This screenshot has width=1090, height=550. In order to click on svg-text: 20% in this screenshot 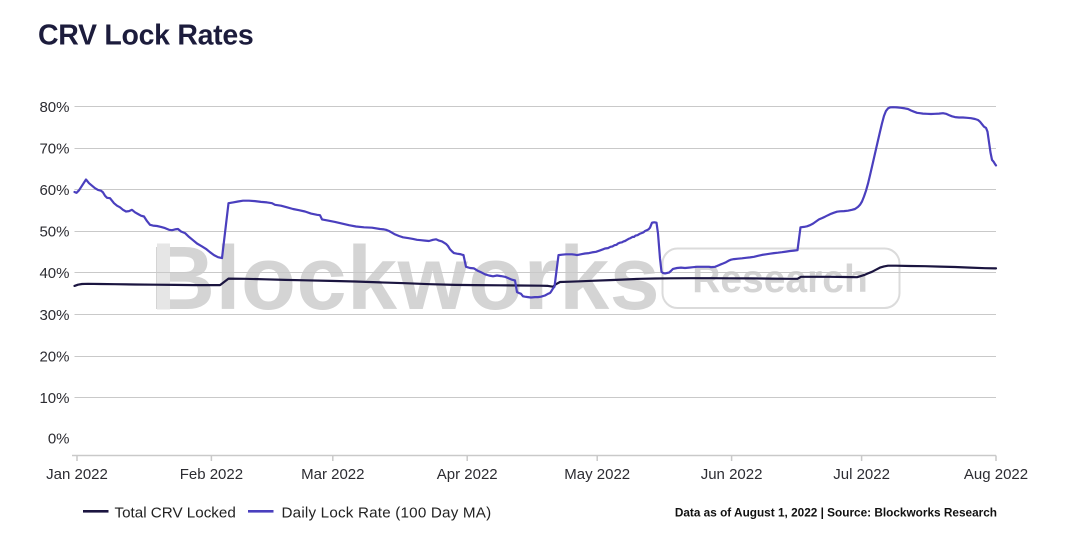, I will do `click(54, 356)`.